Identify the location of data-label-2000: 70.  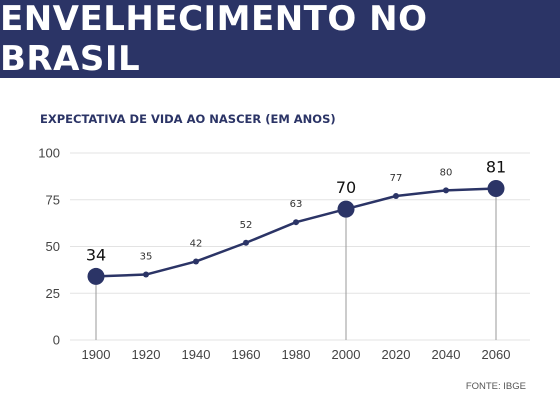
(346, 187).